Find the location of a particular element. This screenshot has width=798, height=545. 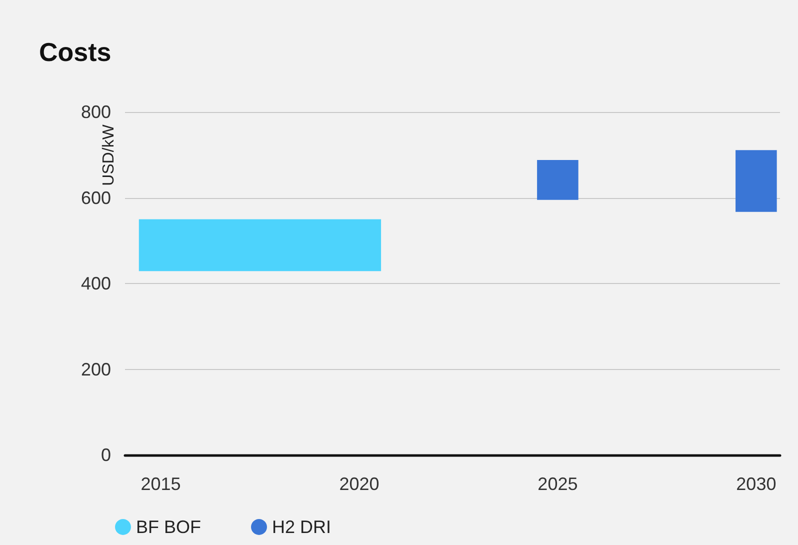

legend-label: H2 DRI is located at coordinates (302, 527).